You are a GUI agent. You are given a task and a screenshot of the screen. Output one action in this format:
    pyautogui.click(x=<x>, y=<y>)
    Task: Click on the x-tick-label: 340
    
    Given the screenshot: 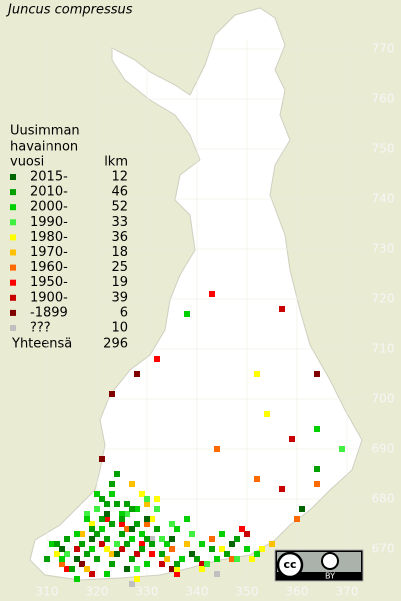 What is the action you would take?
    pyautogui.click(x=197, y=592)
    